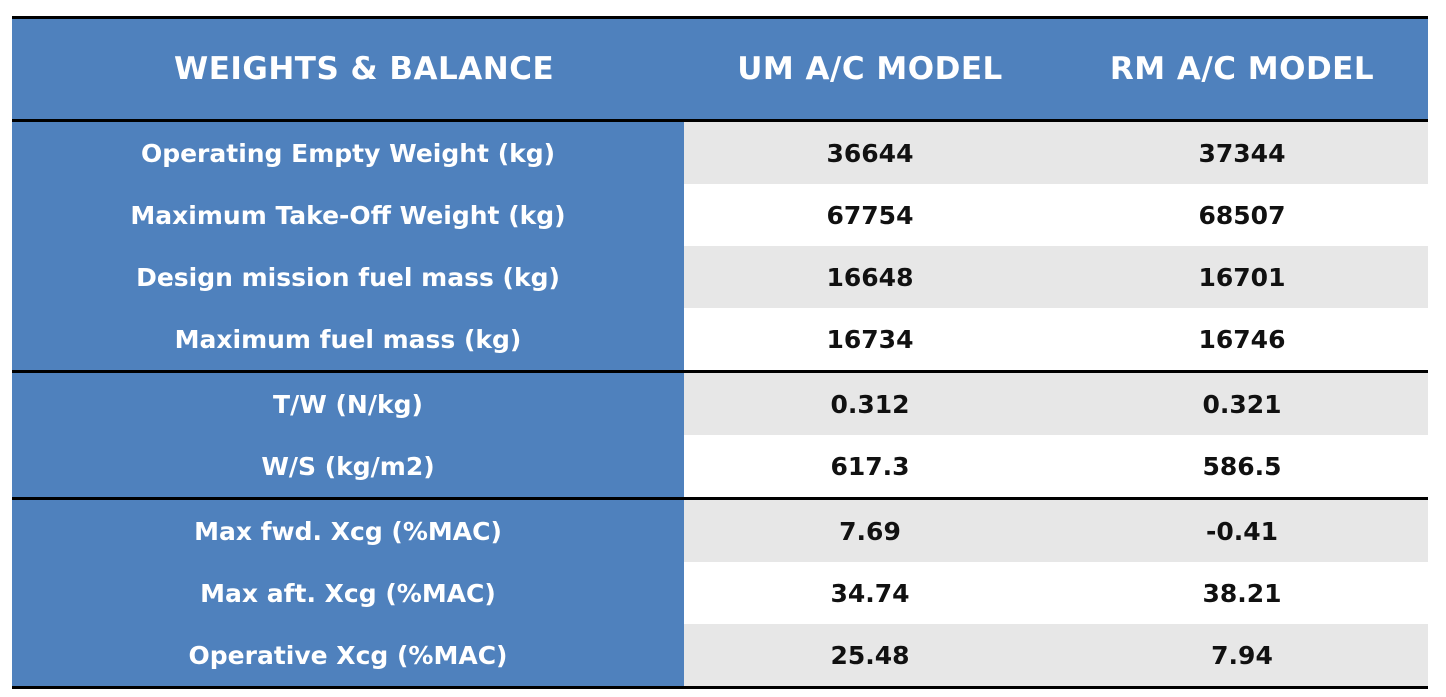 This screenshot has width=1446, height=697. I want to click on row-label: W/S (kg/m2), so click(348, 466).